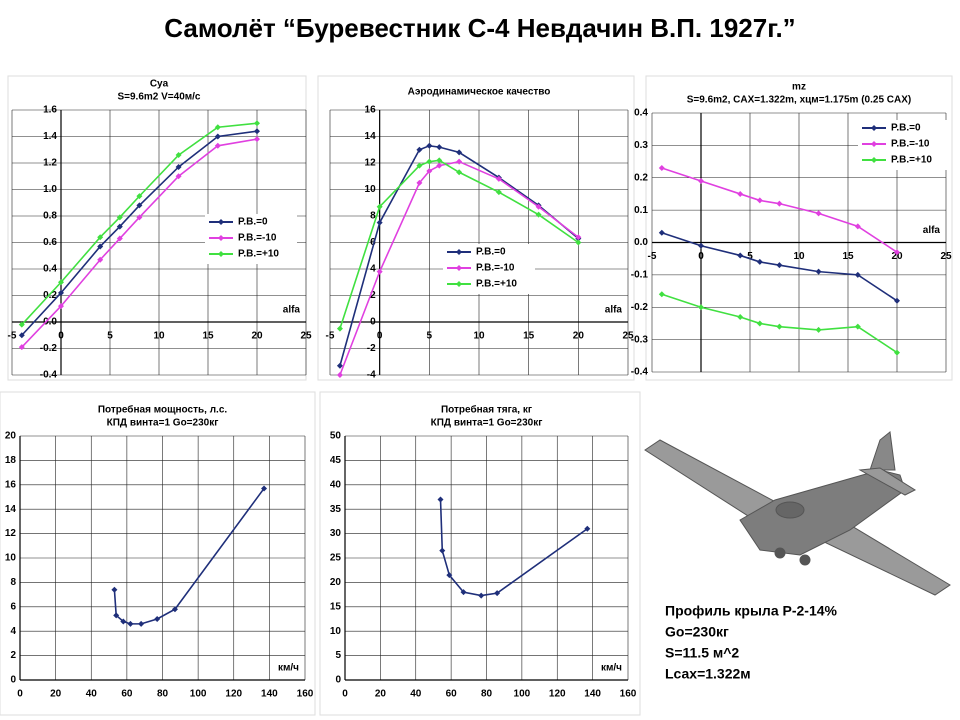 The height and width of the screenshot is (720, 960). I want to click on x-tick-label: 15, so click(848, 256).